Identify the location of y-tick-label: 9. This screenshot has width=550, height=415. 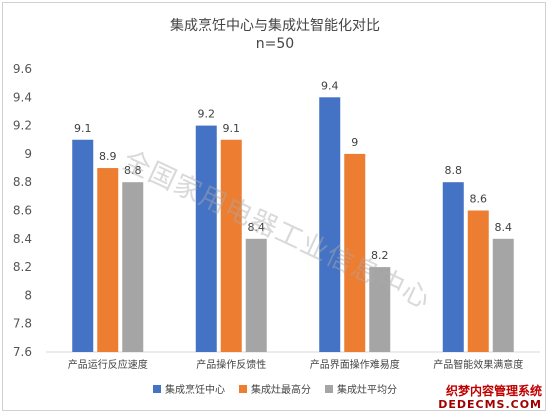
(28, 154).